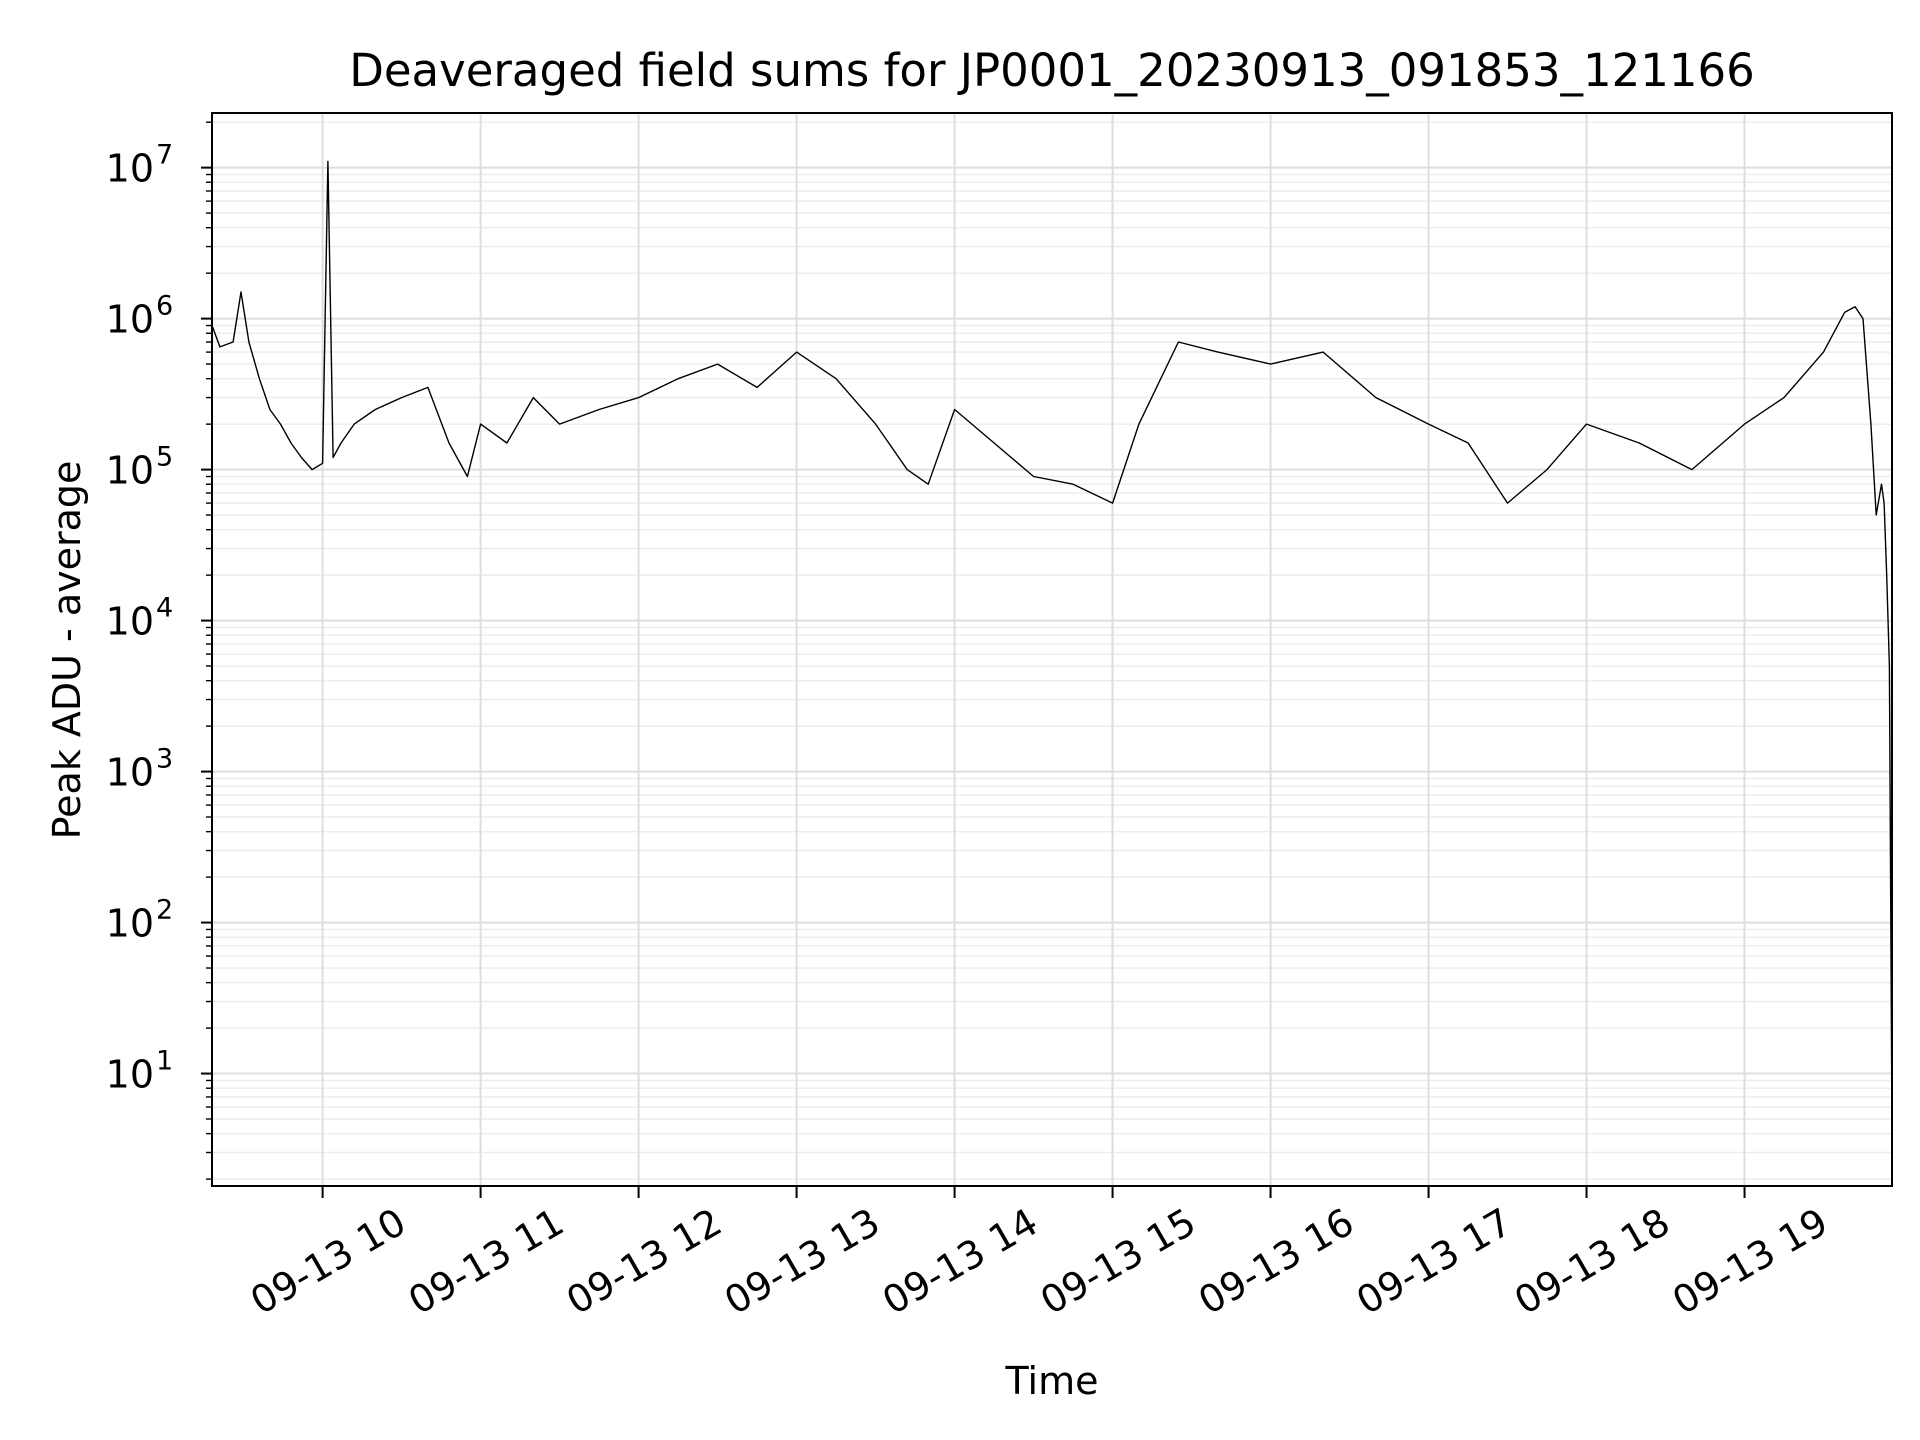 This screenshot has height=1440, width=1920. What do you see at coordinates (164, 759) in the screenshot?
I see `y-tick-exponent: 3` at bounding box center [164, 759].